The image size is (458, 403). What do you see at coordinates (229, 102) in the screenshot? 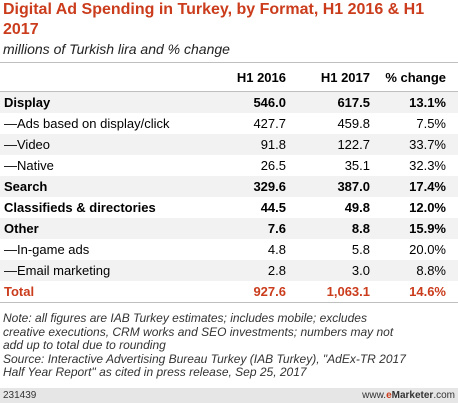
I see `table-row: Display 546.0 617.5 13.1%` at bounding box center [229, 102].